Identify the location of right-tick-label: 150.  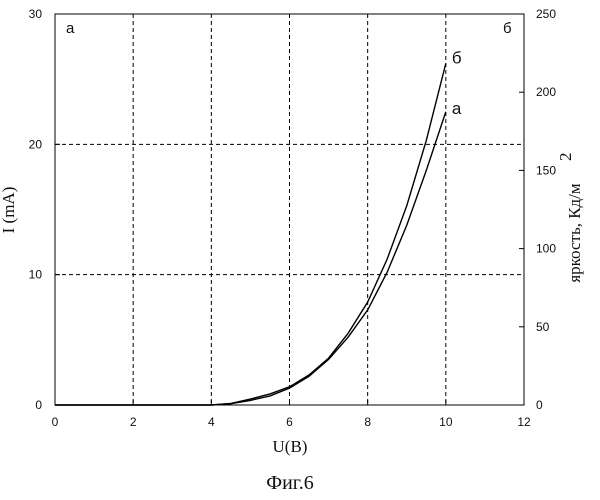
(546, 170).